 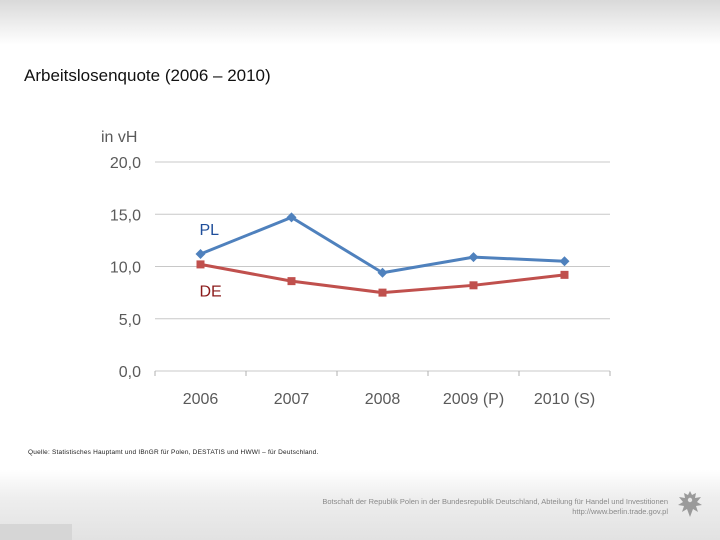 I want to click on footer-url-link: http://www.berlin.trade.gov.pl, so click(x=620, y=511).